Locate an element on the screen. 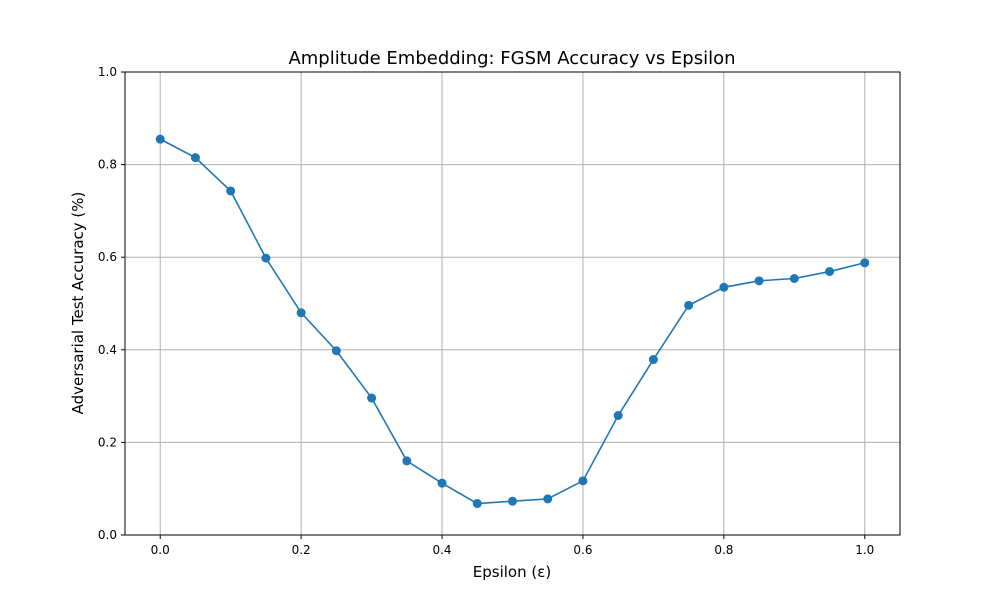  y-tick-label: 0.4 is located at coordinates (107, 350).